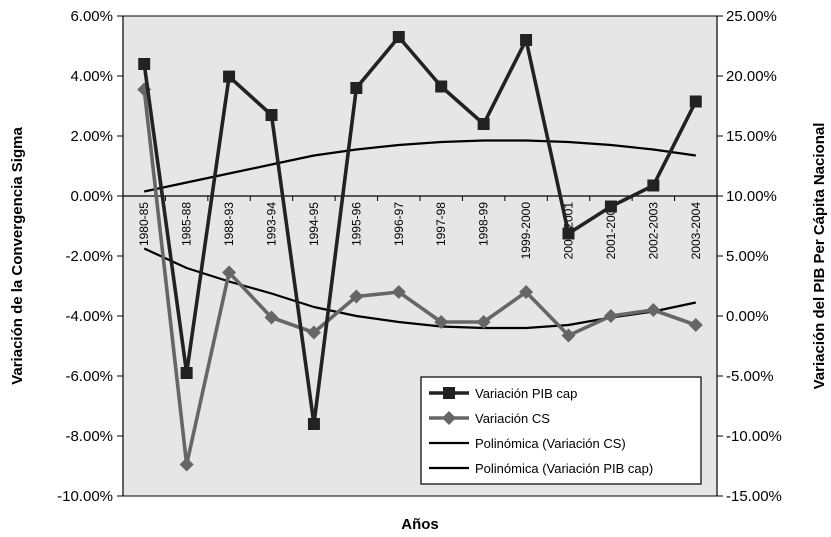 The image size is (831, 537). Describe the element at coordinates (611, 231) in the screenshot. I see `x-category-label: 2001-2002` at that location.